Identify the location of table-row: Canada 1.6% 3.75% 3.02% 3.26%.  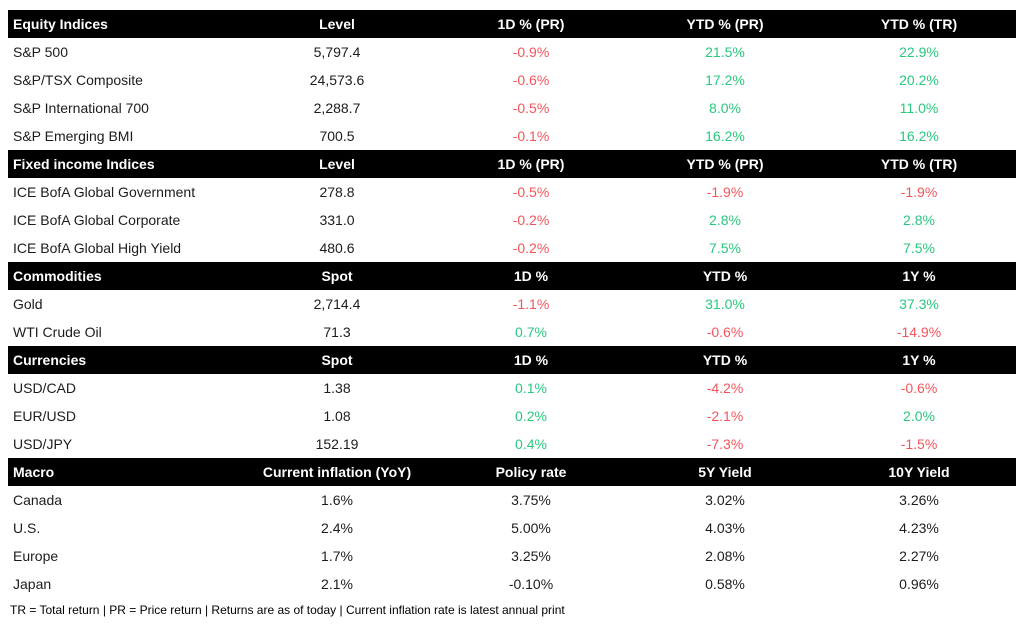
(512, 500).